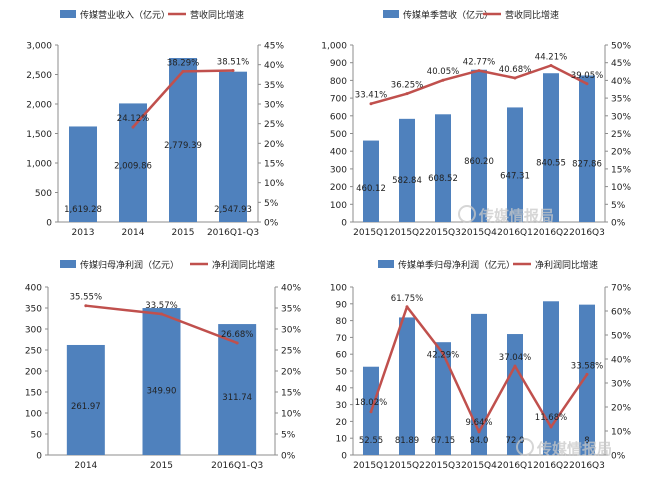  I want to click on legend-bar-label: 传媒单季归母净利润（亿元）, so click(456, 265).